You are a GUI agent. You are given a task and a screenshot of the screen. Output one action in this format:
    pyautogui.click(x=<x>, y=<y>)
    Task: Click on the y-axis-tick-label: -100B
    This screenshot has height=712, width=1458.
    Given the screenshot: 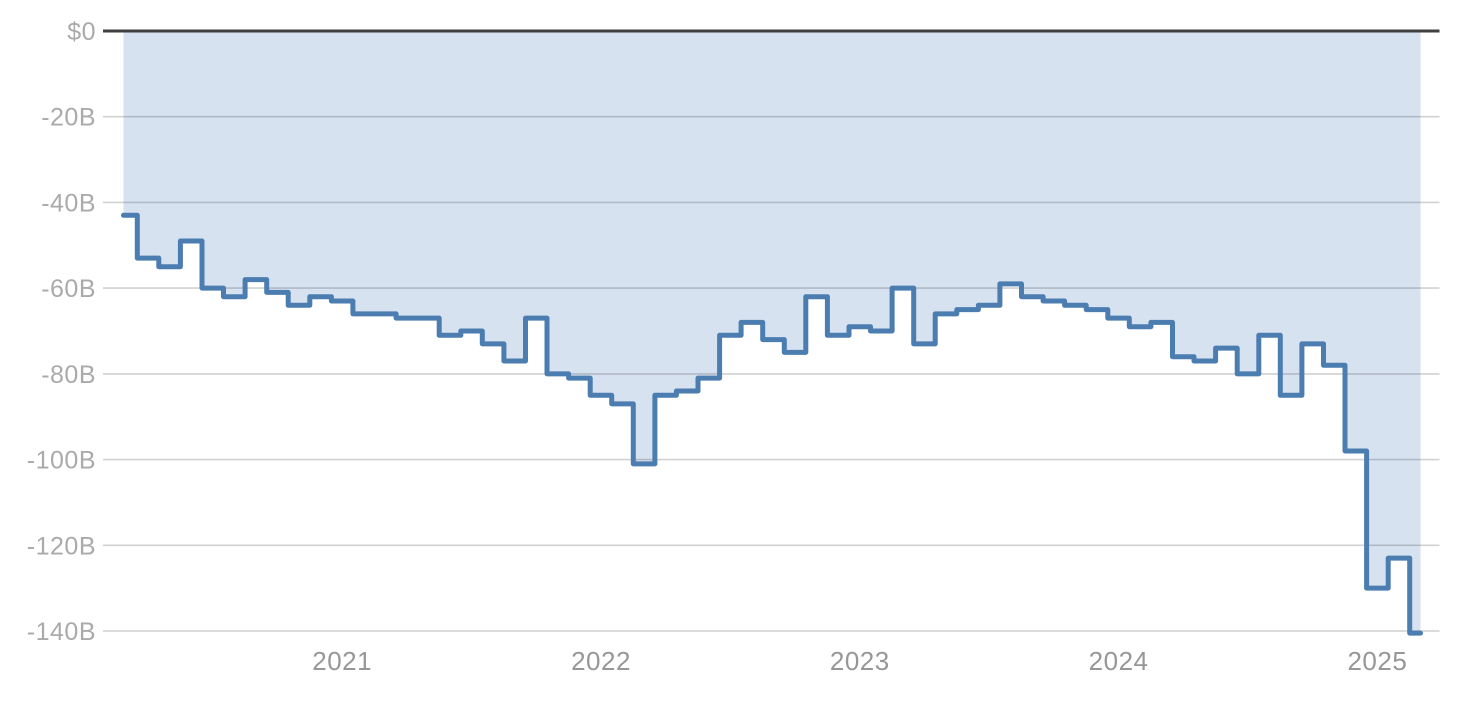 What is the action you would take?
    pyautogui.click(x=61, y=461)
    